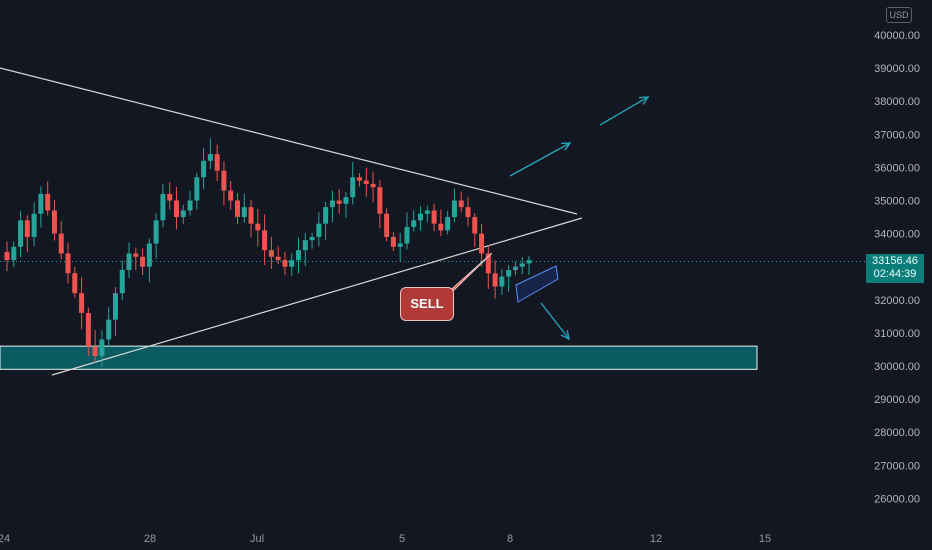  I want to click on y-tick-label: 30000.00, so click(897, 367).